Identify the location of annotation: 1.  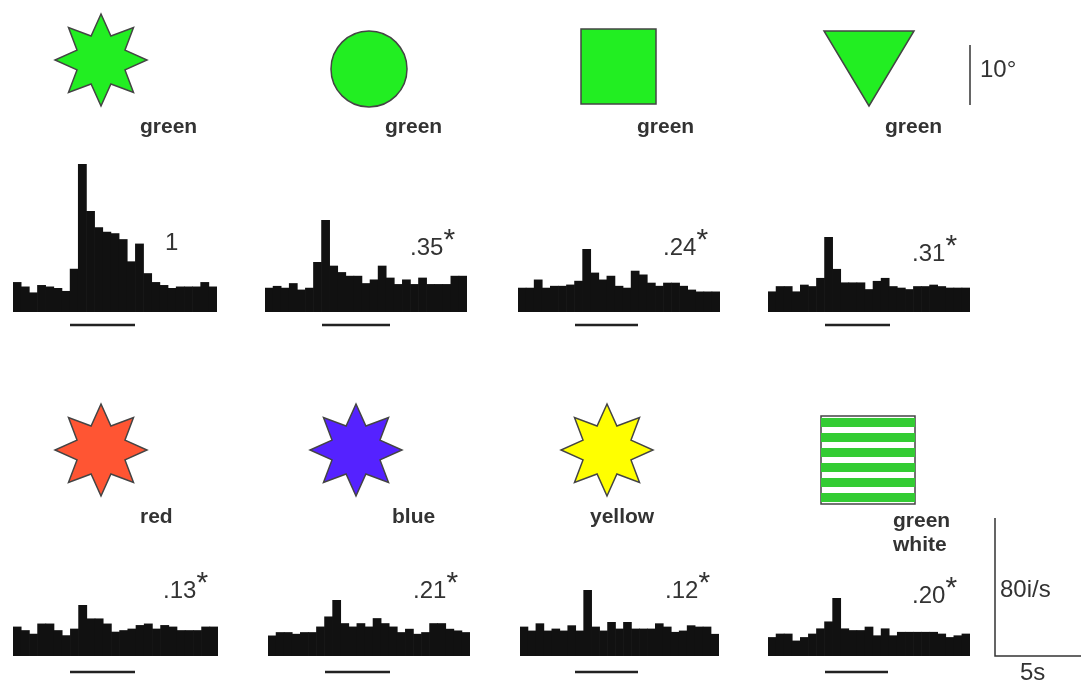
(172, 242).